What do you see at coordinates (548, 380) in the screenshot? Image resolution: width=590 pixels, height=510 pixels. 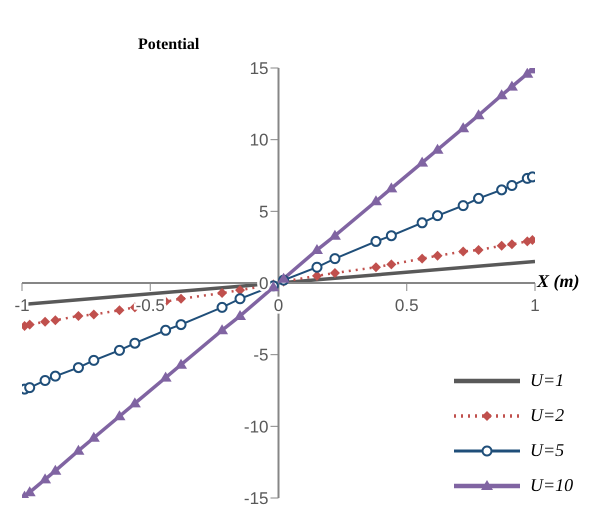 I see `legend-label: U=1` at bounding box center [548, 380].